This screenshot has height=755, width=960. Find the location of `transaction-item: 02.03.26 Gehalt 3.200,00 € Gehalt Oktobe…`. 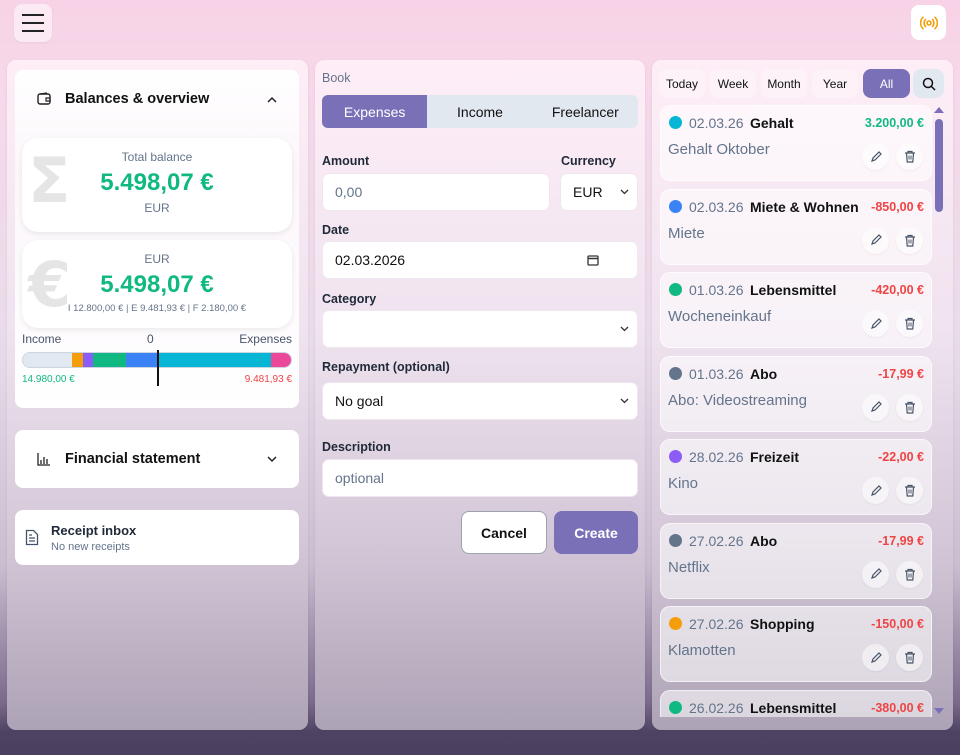

transaction-item: 02.03.26 Gehalt 3.200,00 € Gehalt Oktobe… is located at coordinates (796, 143).